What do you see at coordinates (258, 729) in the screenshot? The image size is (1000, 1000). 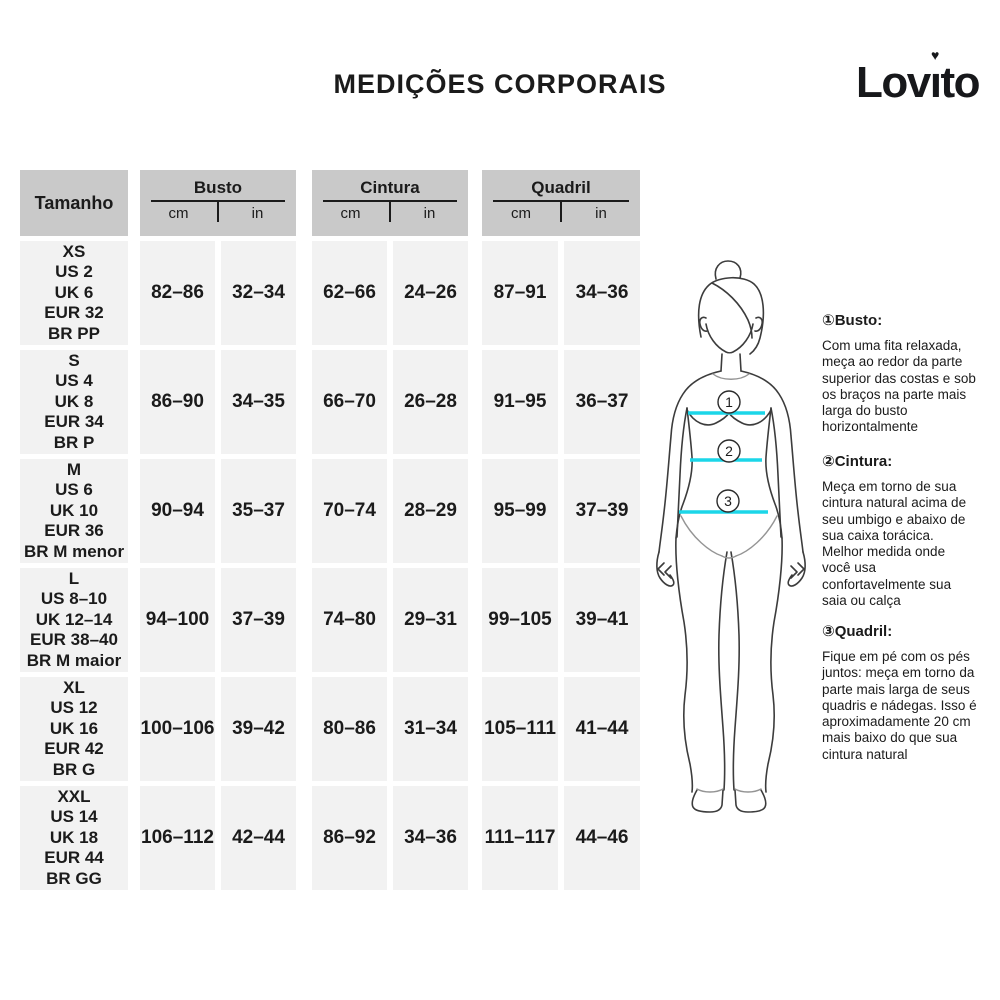 I see `busto-in-value: 39–42` at bounding box center [258, 729].